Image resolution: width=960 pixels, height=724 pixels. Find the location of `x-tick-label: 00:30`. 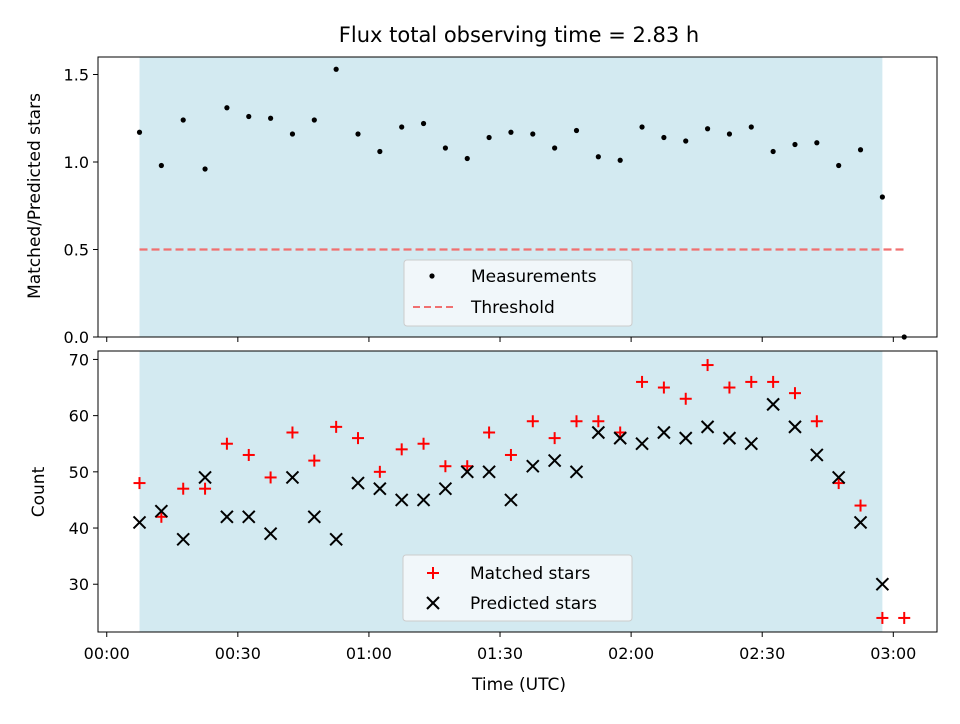

x-tick-label: 00:30 is located at coordinates (238, 653).